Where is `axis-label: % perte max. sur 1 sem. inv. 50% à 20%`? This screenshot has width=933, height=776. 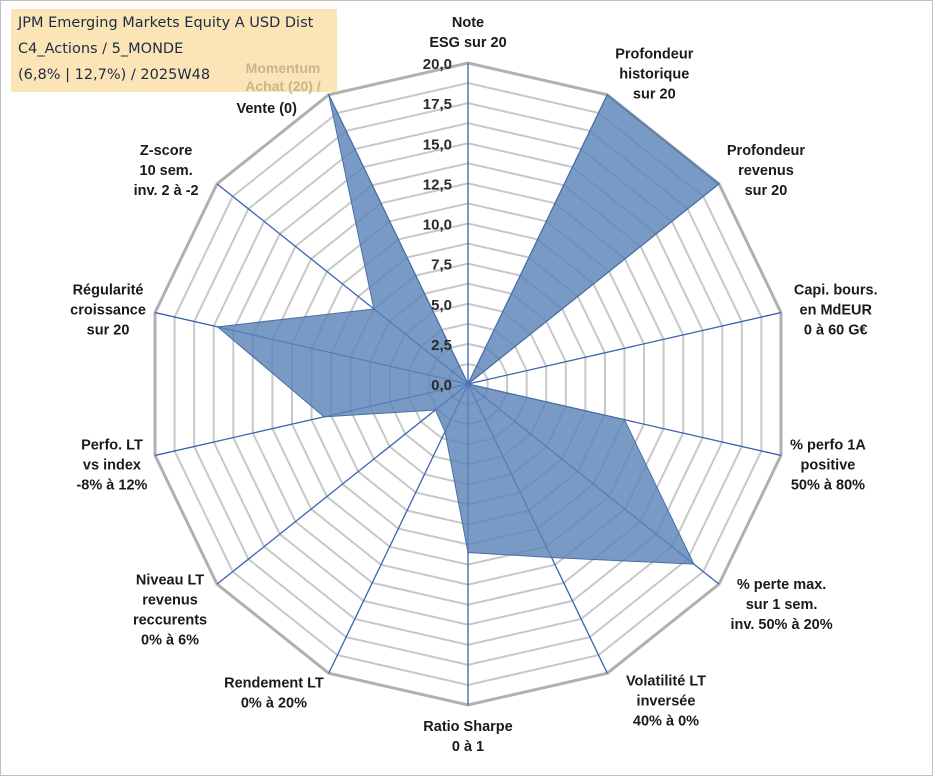 axis-label: % perte max. sur 1 sem. inv. 50% à 20% is located at coordinates (782, 605).